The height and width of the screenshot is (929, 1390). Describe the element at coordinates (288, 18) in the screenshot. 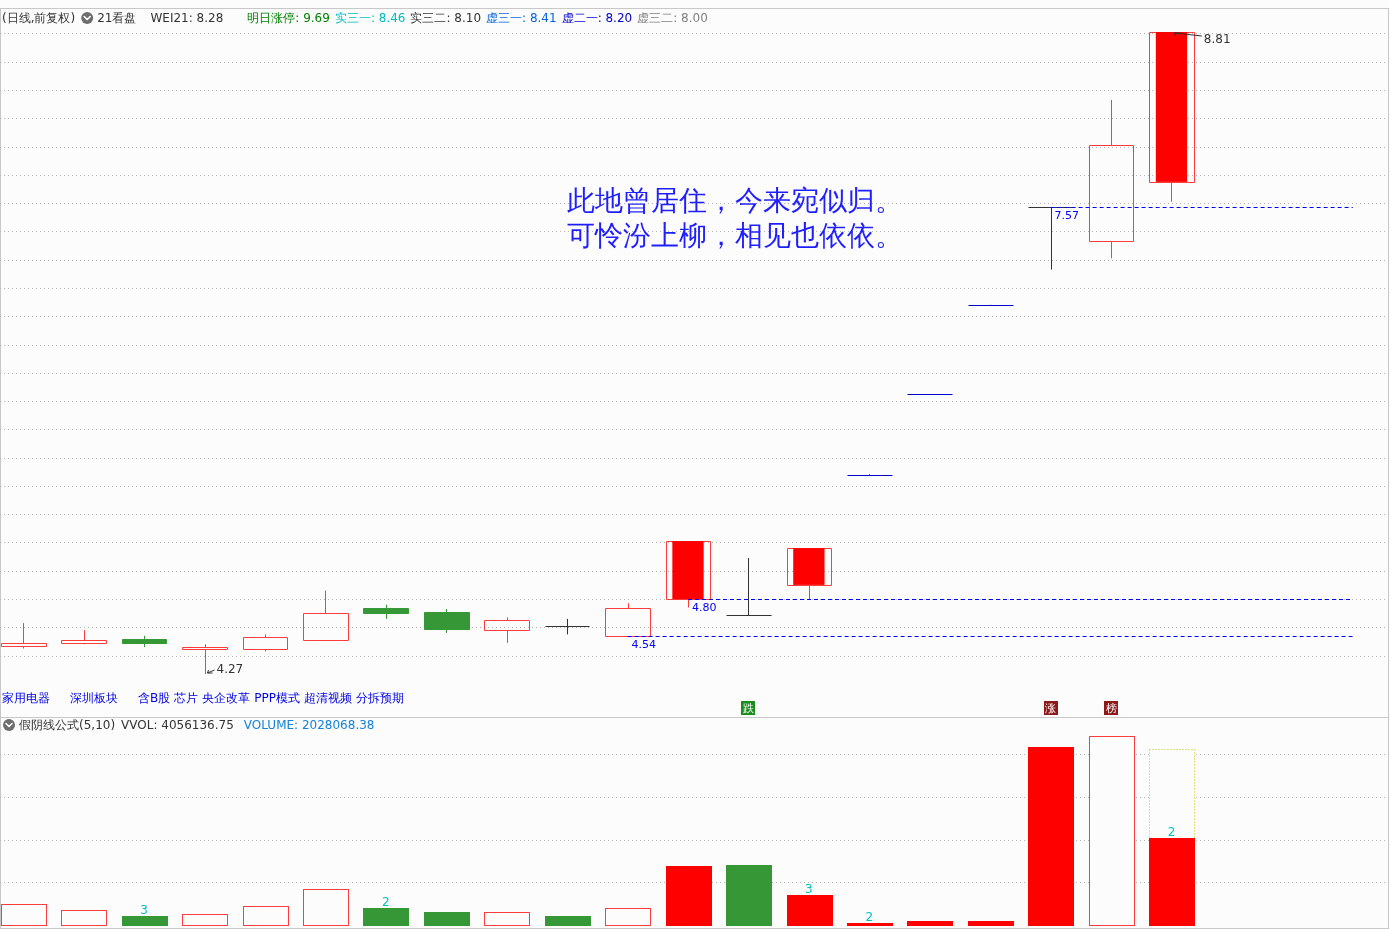

I see `text: 明日涨停: 9.69` at that location.